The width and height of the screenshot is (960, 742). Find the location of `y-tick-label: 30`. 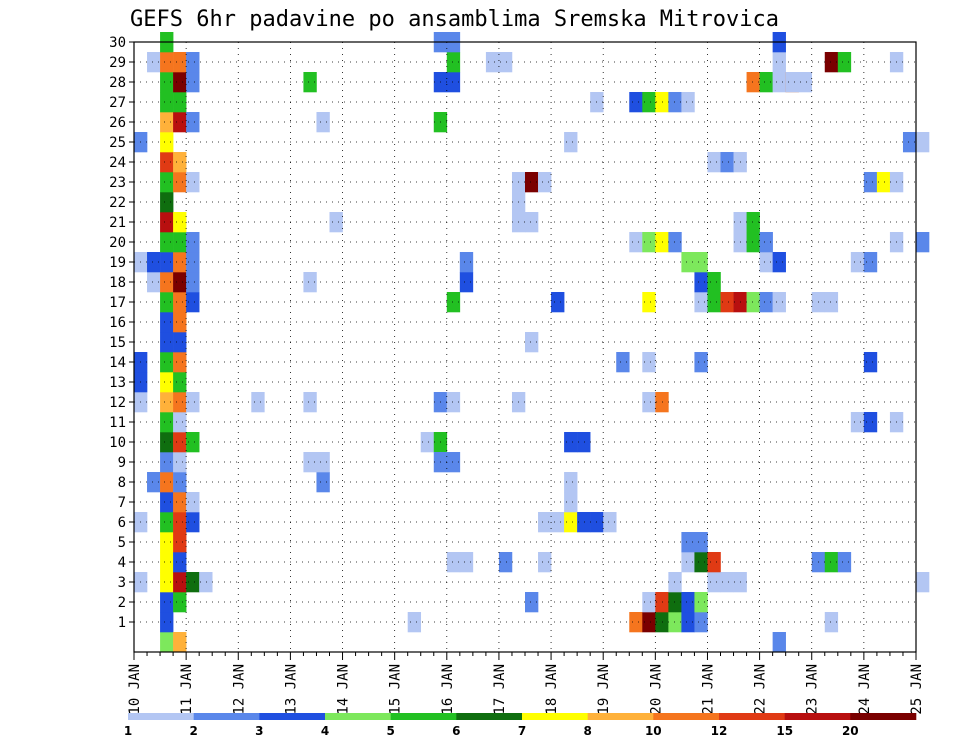

y-tick-label: 30 is located at coordinates (117, 43).